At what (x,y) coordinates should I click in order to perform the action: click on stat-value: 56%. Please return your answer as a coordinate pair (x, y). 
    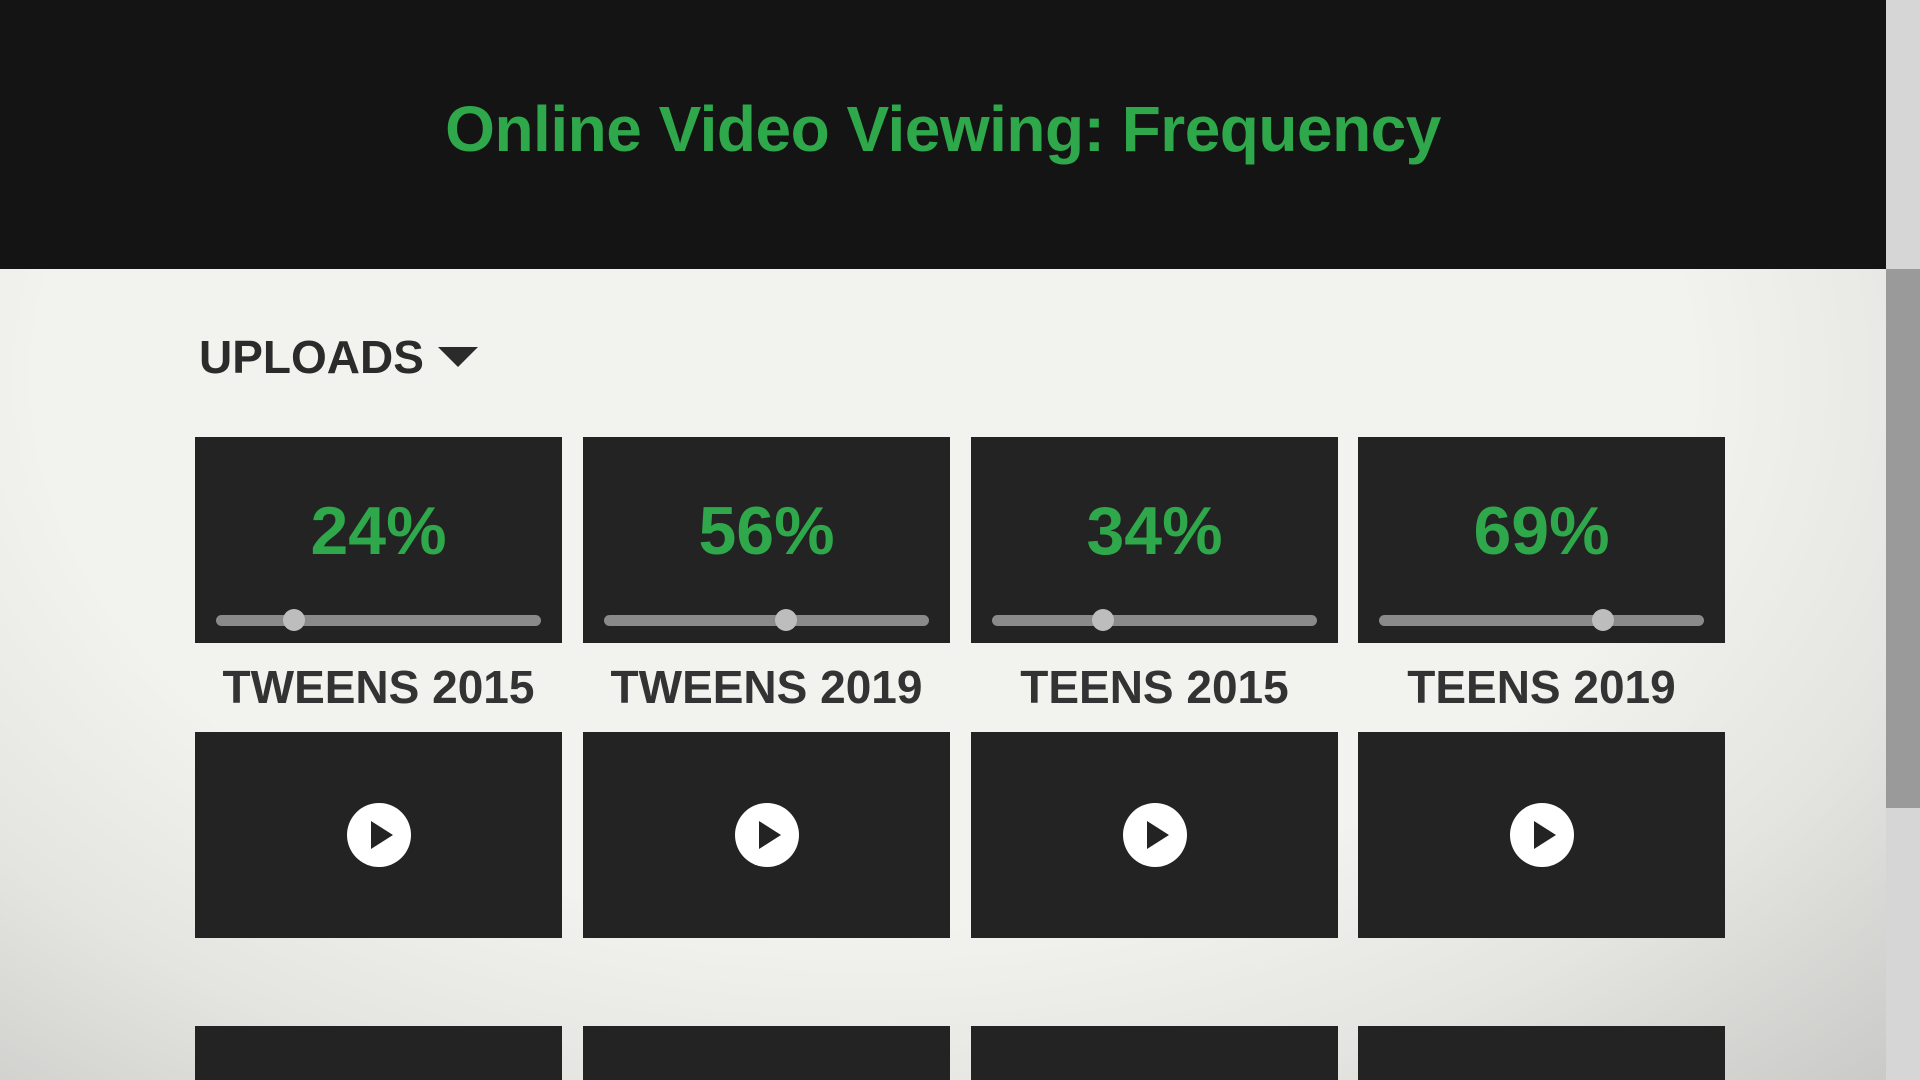
    Looking at the image, I should click on (766, 531).